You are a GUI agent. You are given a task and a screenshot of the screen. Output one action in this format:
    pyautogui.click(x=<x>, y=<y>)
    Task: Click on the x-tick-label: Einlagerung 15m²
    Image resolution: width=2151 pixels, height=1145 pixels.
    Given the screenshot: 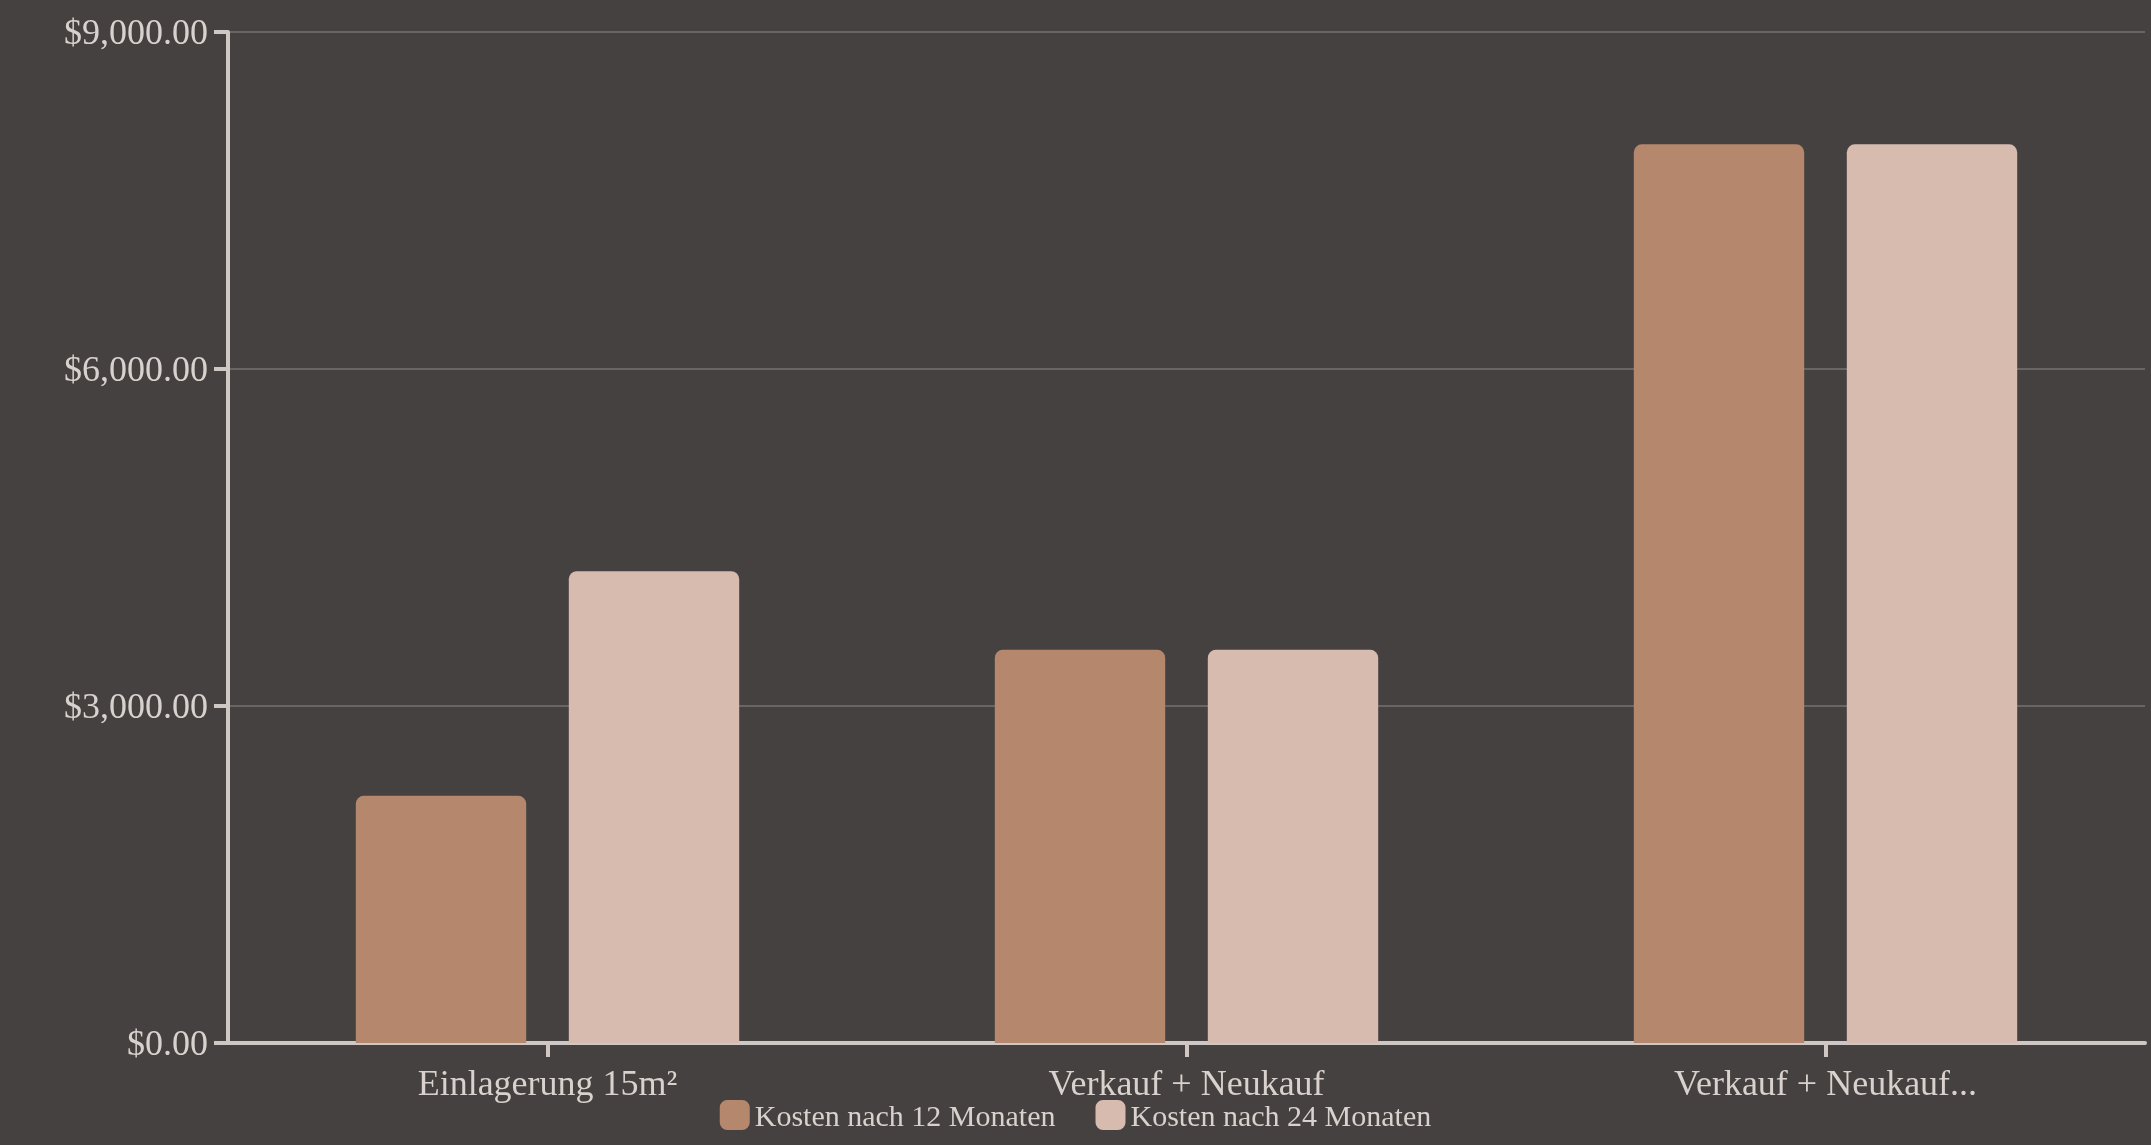 What is the action you would take?
    pyautogui.click(x=547, y=1083)
    